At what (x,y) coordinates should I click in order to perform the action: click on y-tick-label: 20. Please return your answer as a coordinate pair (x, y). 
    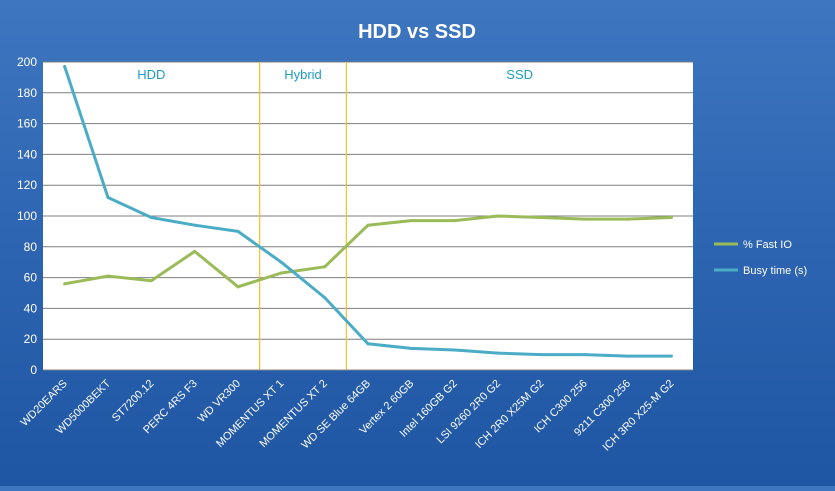
    Looking at the image, I should click on (31, 339).